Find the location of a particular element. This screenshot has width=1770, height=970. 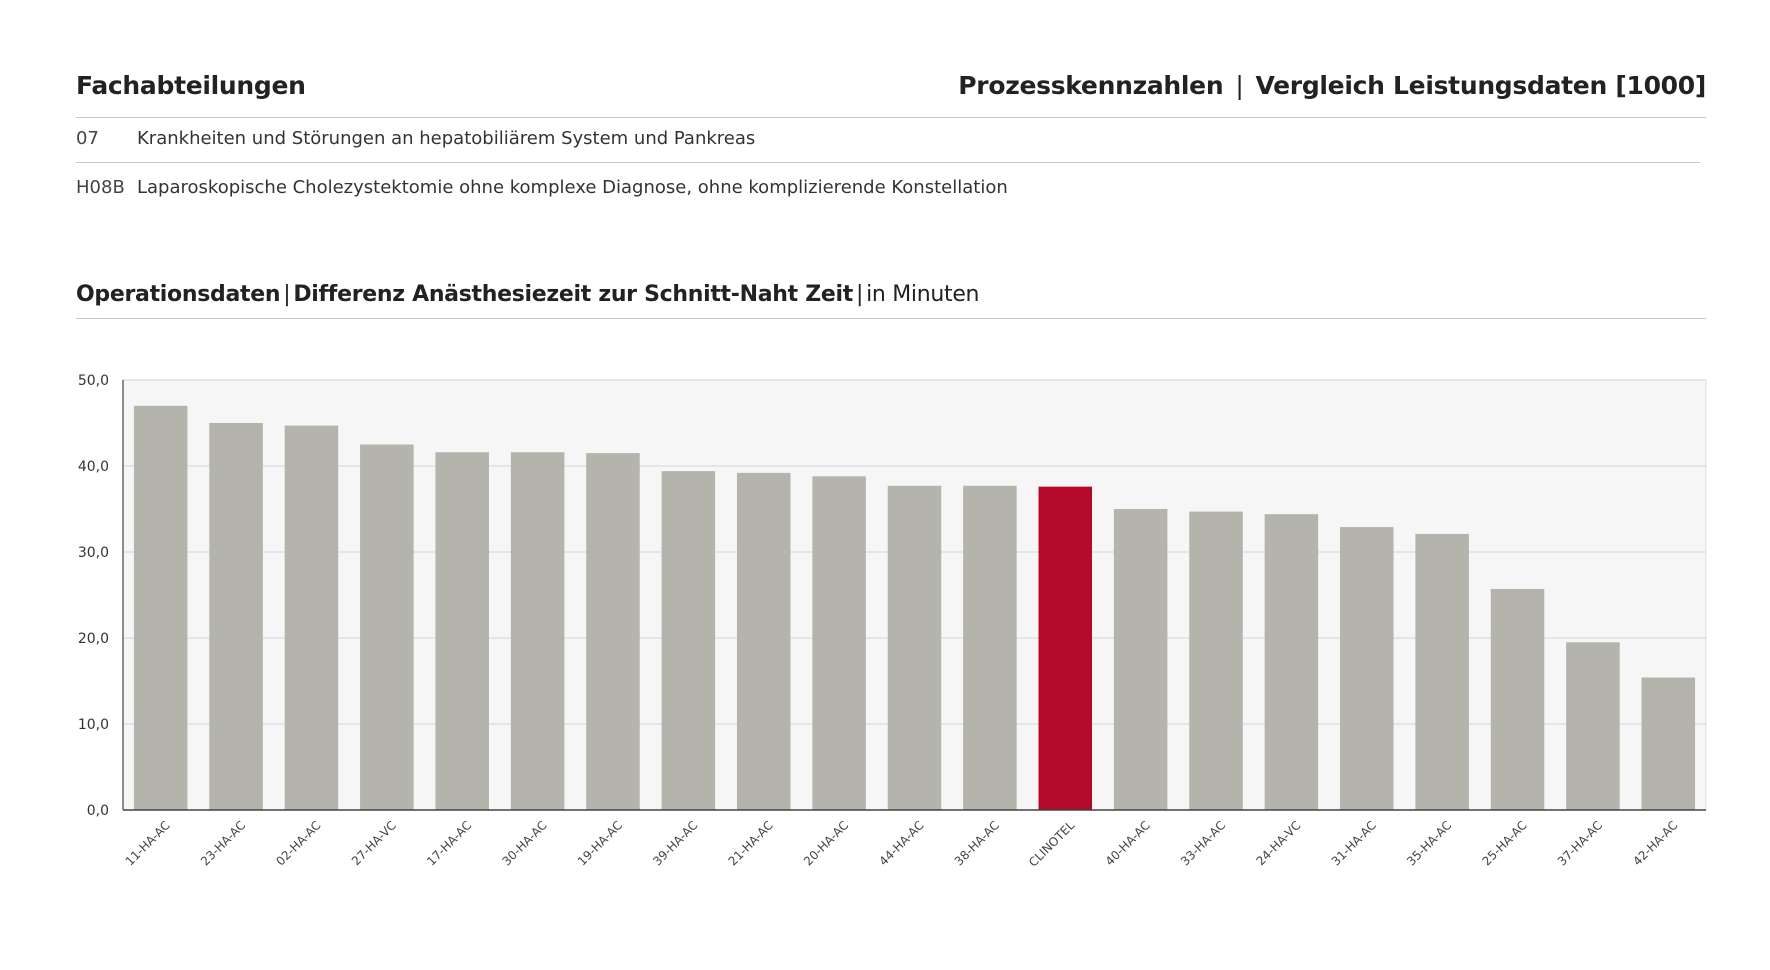

header-left-title: Fachabteilungen is located at coordinates (191, 85).